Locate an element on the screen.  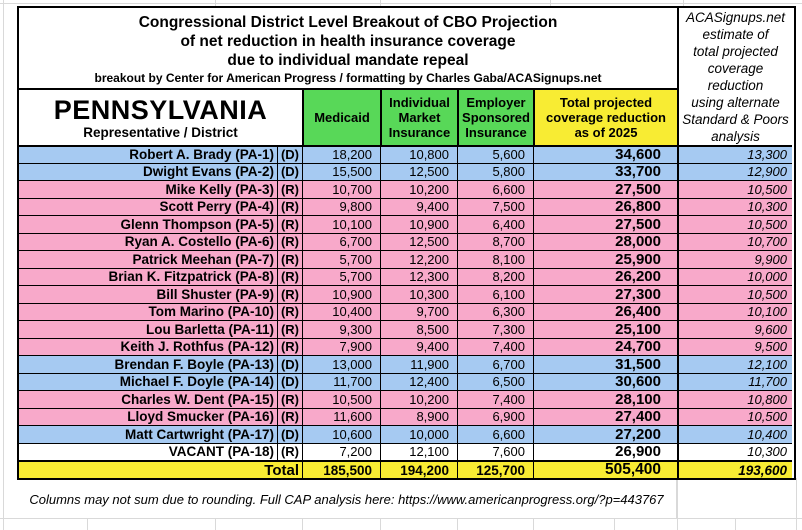
employer-sponsored-value: 8,700 is located at coordinates (495, 241).